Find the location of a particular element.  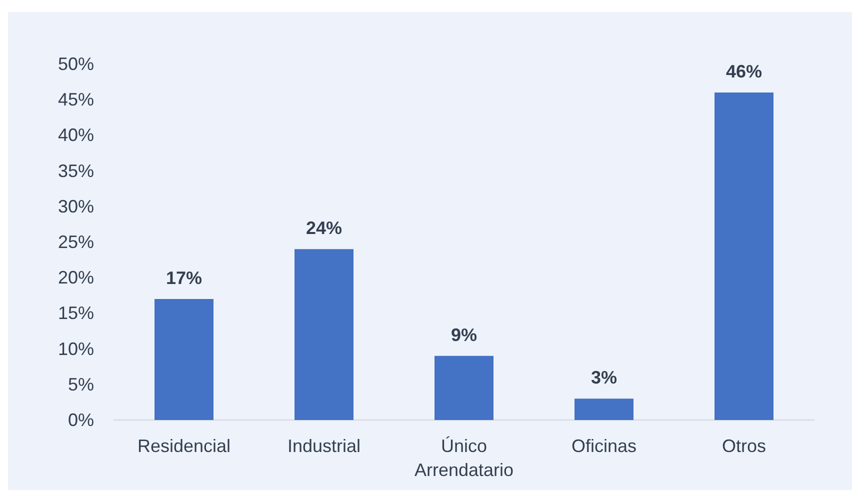

x-tick-label: Industrial is located at coordinates (324, 446).